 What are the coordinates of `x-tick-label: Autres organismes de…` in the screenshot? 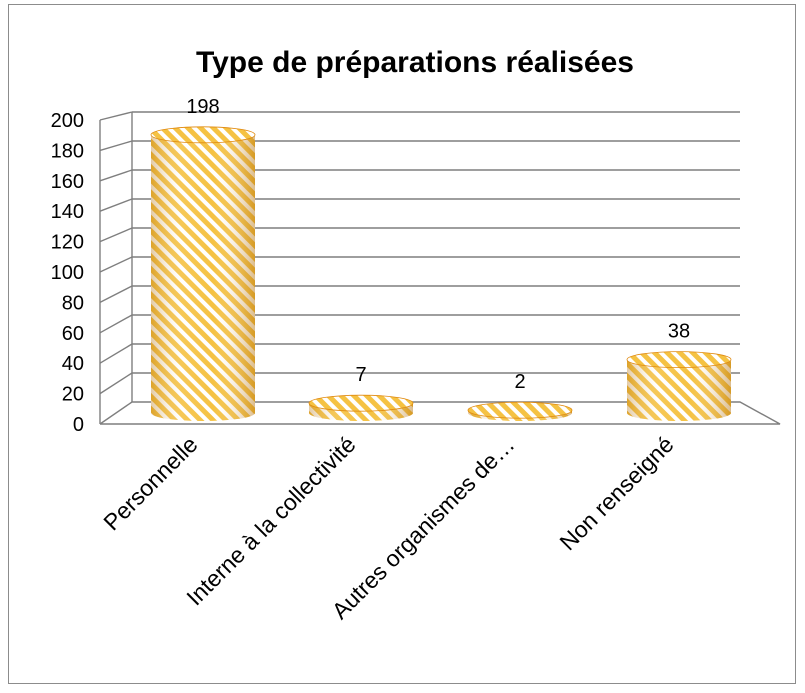 It's located at (423, 527).